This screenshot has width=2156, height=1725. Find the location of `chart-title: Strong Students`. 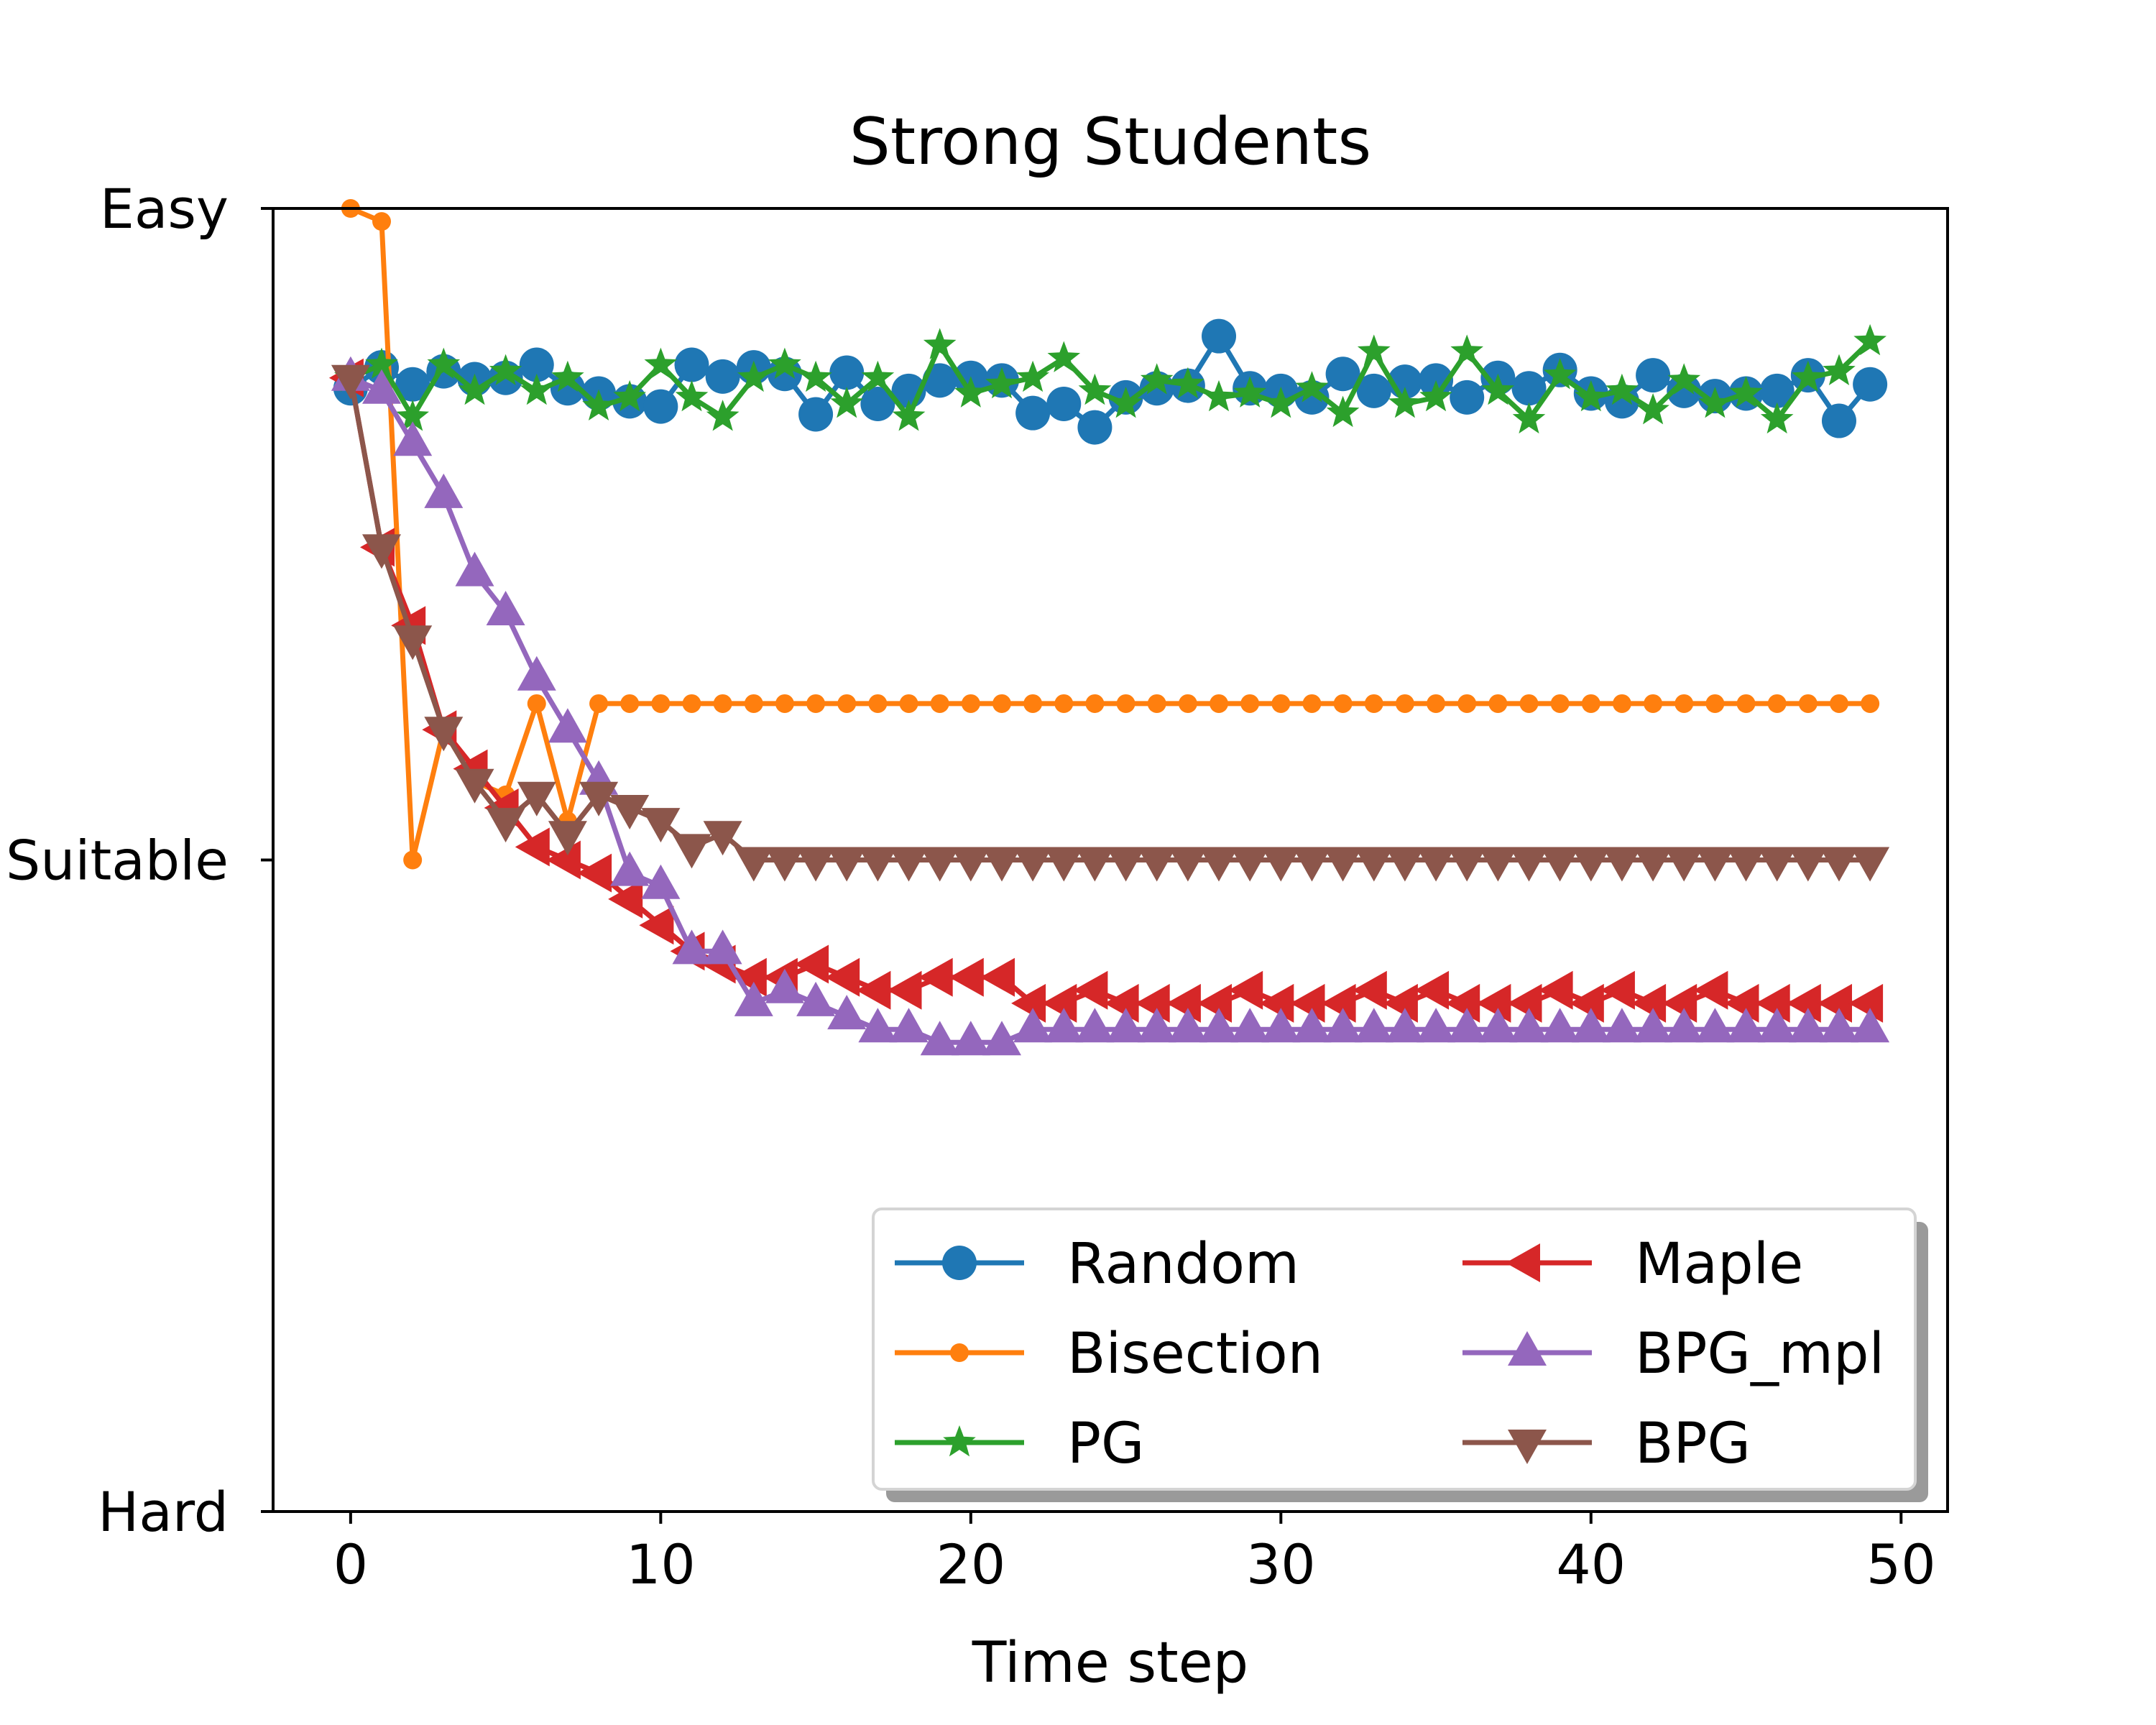

chart-title: Strong Students is located at coordinates (1110, 142).